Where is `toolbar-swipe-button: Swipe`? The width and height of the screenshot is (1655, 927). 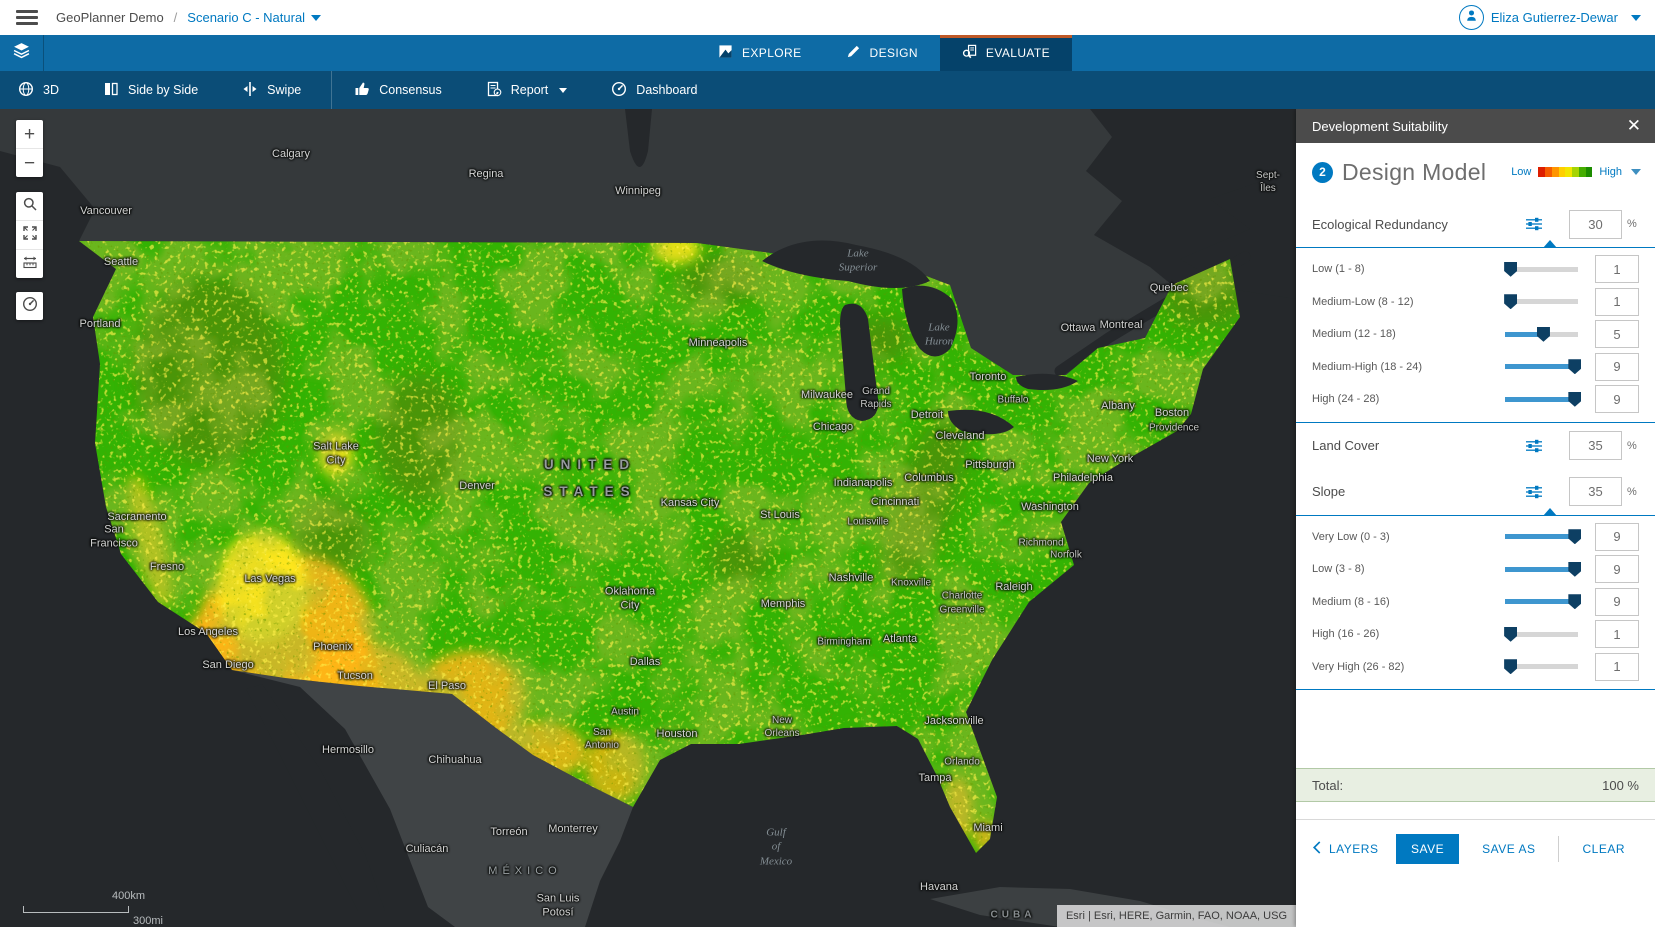 toolbar-swipe-button: Swipe is located at coordinates (275, 90).